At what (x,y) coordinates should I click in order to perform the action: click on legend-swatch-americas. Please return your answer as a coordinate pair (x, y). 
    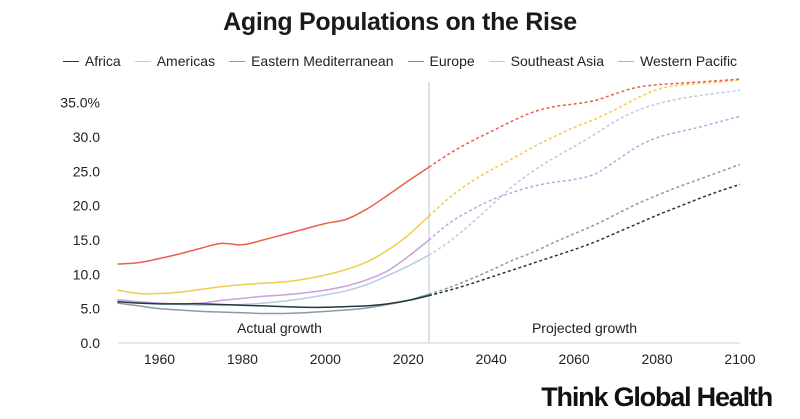
    Looking at the image, I should click on (142, 61).